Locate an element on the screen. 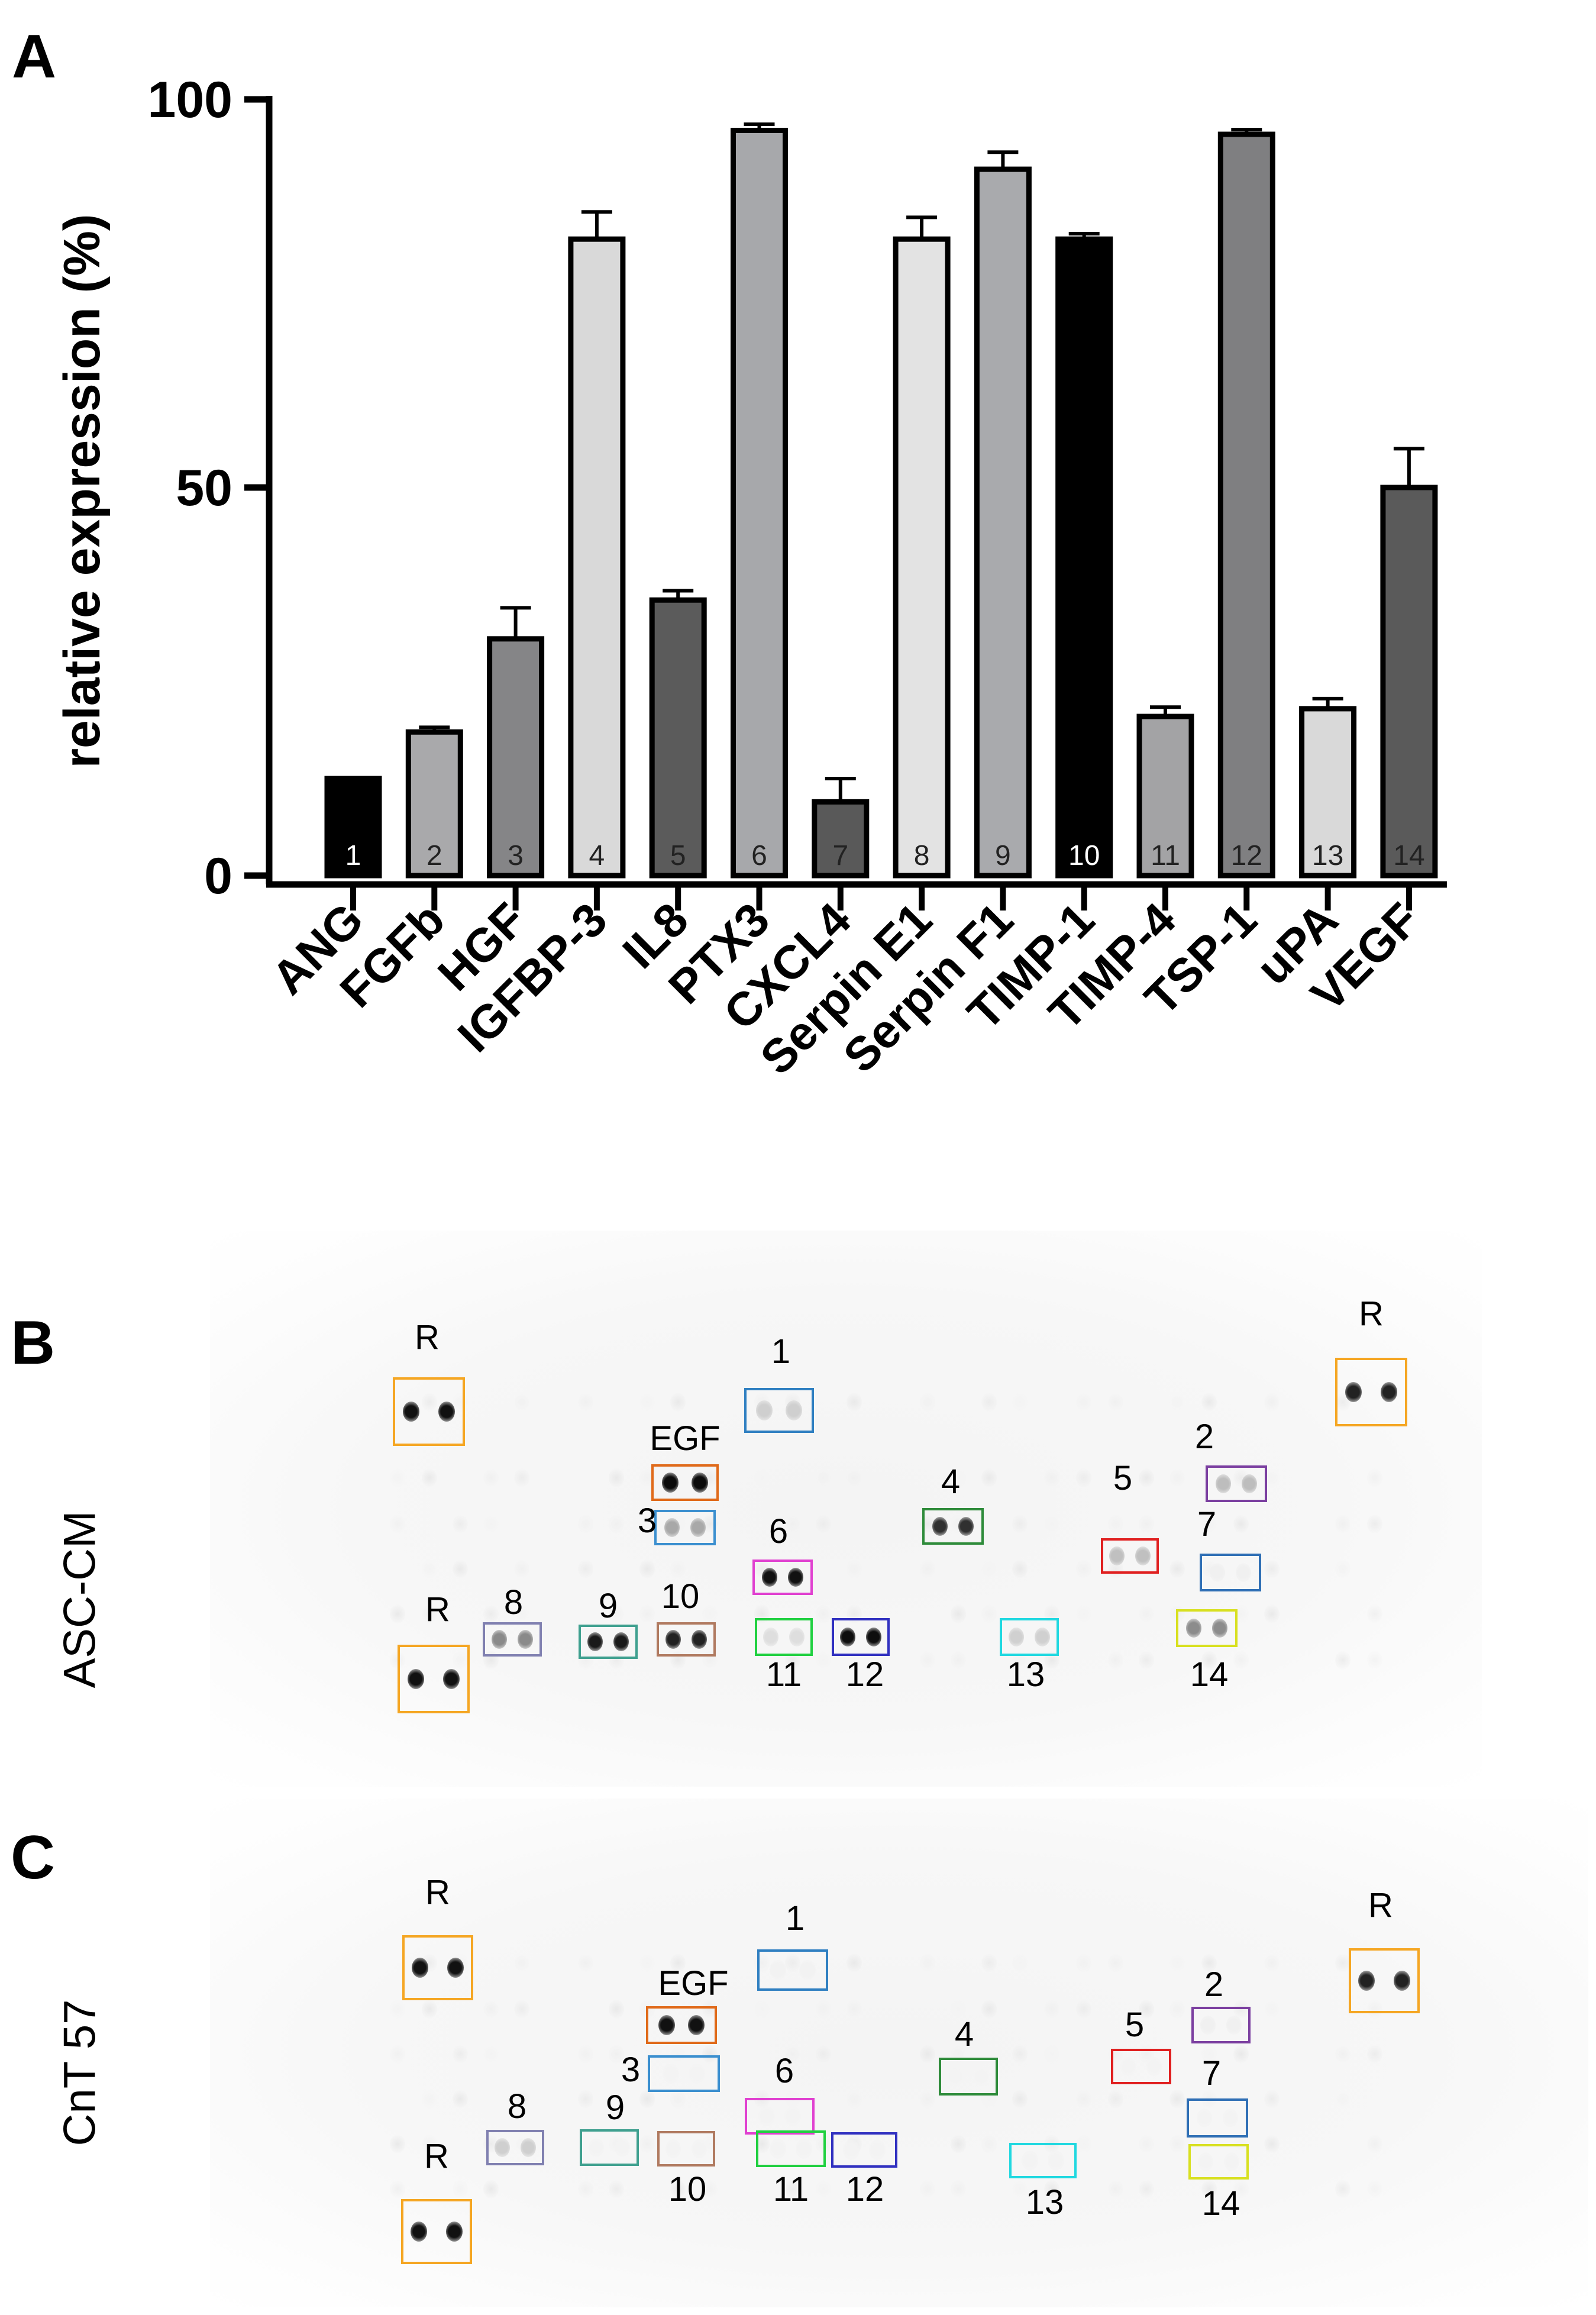  spot-box-label: 5 is located at coordinates (1135, 2025).